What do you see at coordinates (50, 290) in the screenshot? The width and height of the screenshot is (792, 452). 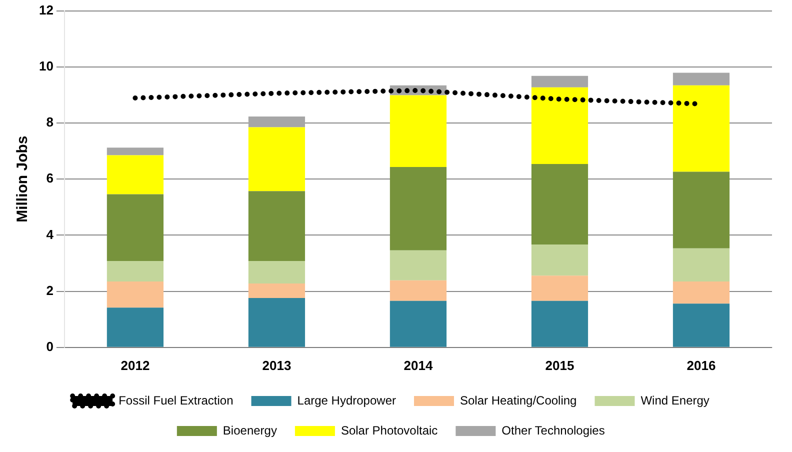 I see `y-tick-label: 2` at bounding box center [50, 290].